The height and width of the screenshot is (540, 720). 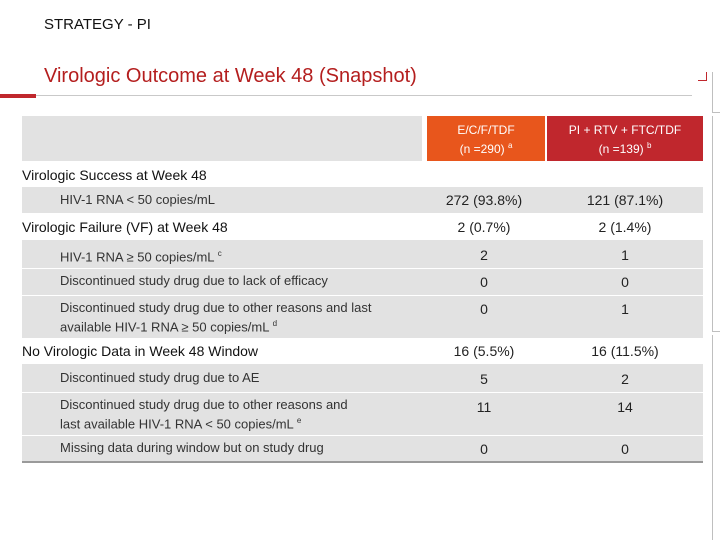 I want to click on column-header-pi-rtv-n-line: (n =139) b, so click(x=625, y=147).